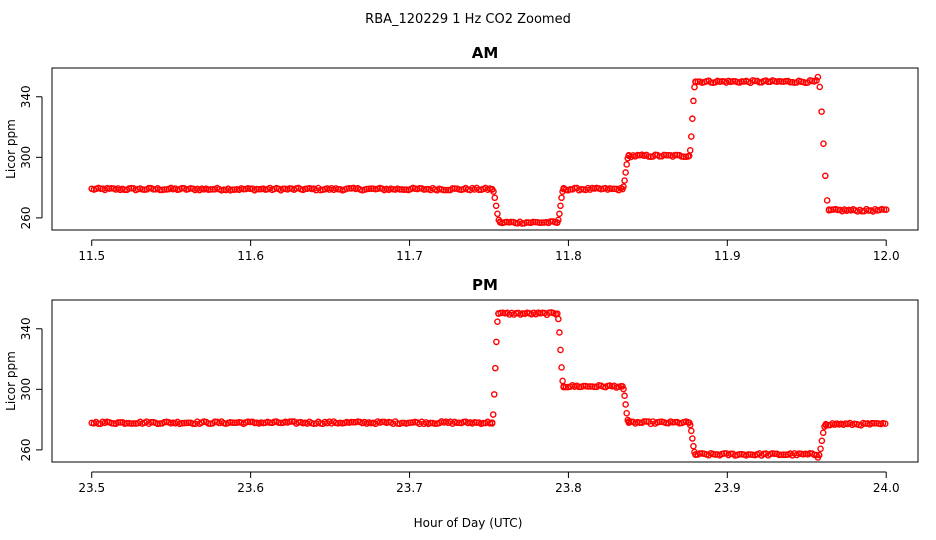  I want to click on x-tick-label: 11.7, so click(409, 256).